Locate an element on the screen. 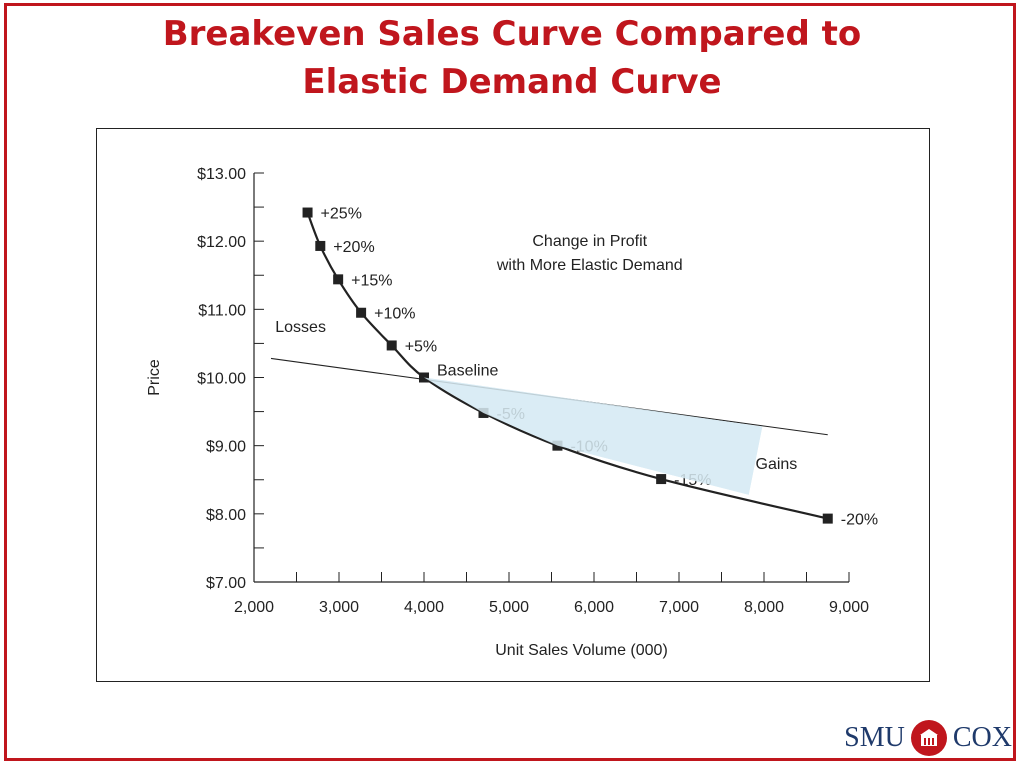 This screenshot has height=768, width=1024. y-tick-label: $9.00 is located at coordinates (226, 447).